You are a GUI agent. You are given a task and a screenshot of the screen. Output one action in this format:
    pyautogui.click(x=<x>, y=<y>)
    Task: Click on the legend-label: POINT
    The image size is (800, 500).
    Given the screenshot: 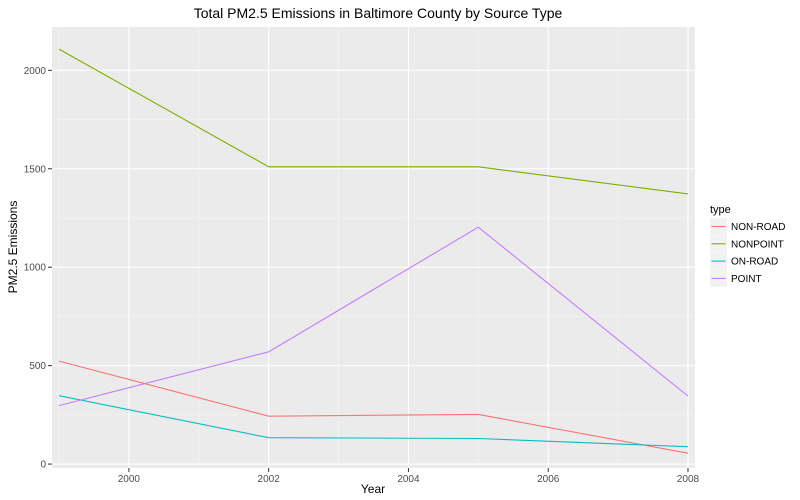 What is the action you would take?
    pyautogui.click(x=746, y=279)
    